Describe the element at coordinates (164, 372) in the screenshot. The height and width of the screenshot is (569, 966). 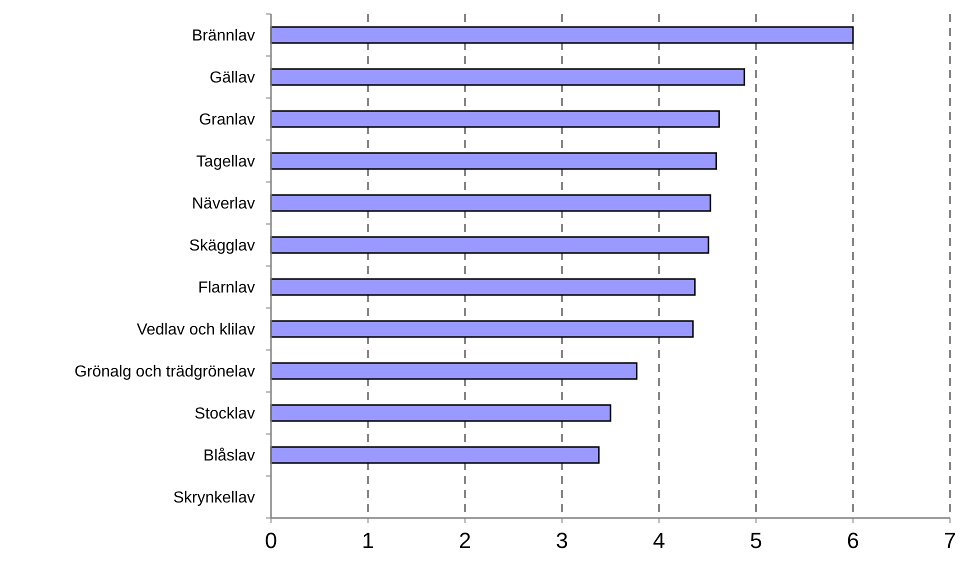
I see `y-tick-label: Grönalg och trädgrönelav` at that location.